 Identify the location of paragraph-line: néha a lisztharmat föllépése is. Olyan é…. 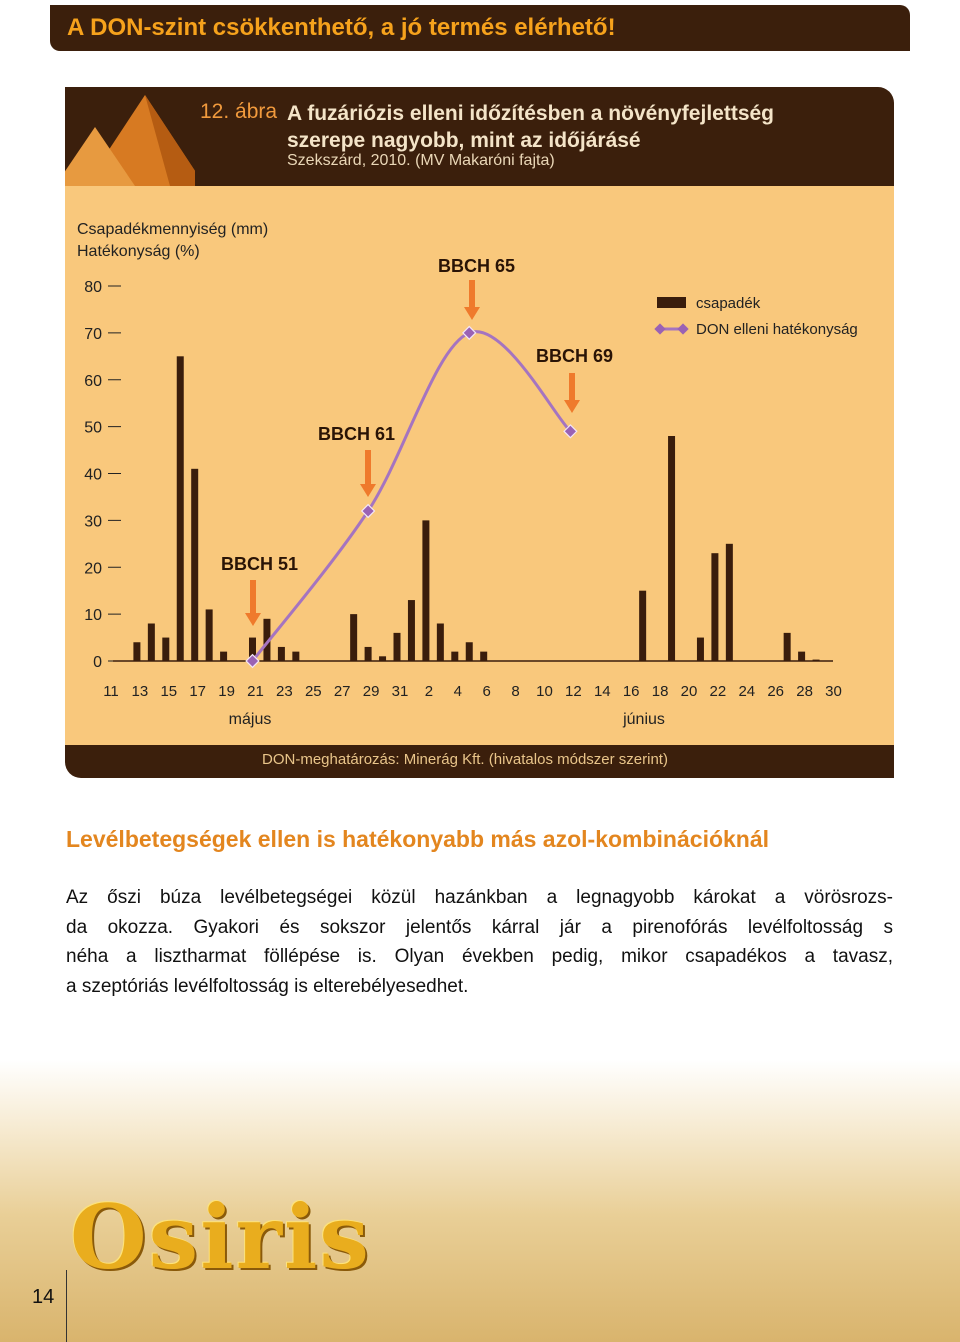
(479, 956).